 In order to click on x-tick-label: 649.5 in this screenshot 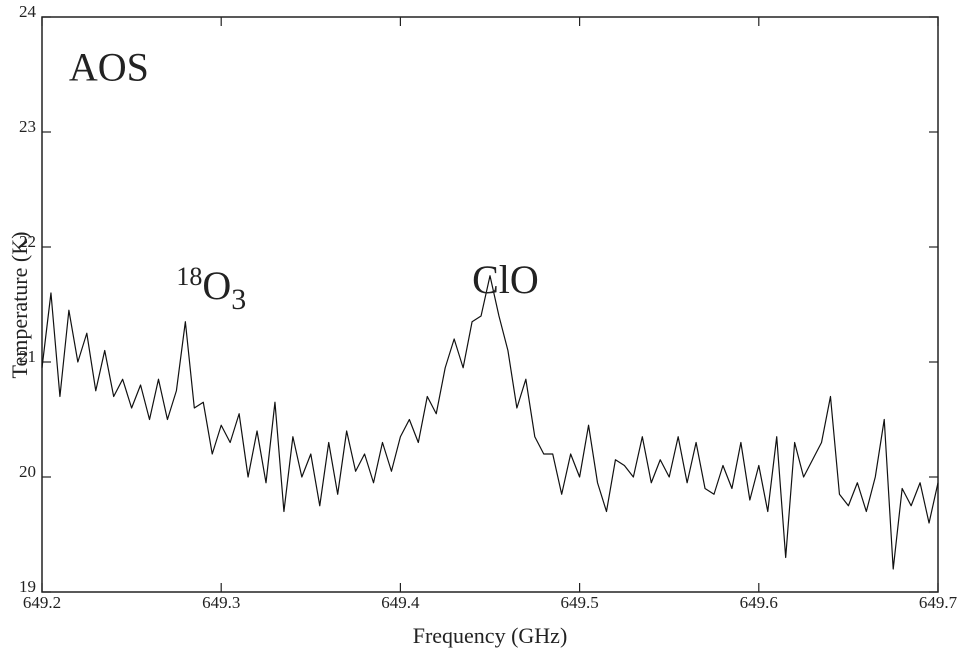, I will do `click(579, 602)`.